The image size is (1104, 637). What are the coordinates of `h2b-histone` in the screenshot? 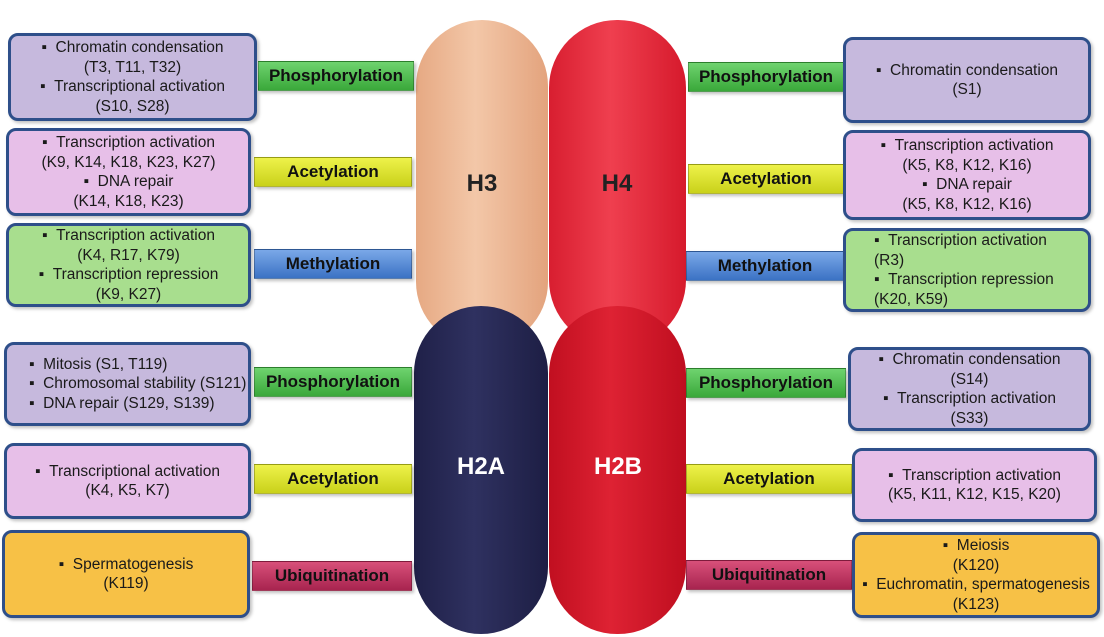 It's located at (617, 470).